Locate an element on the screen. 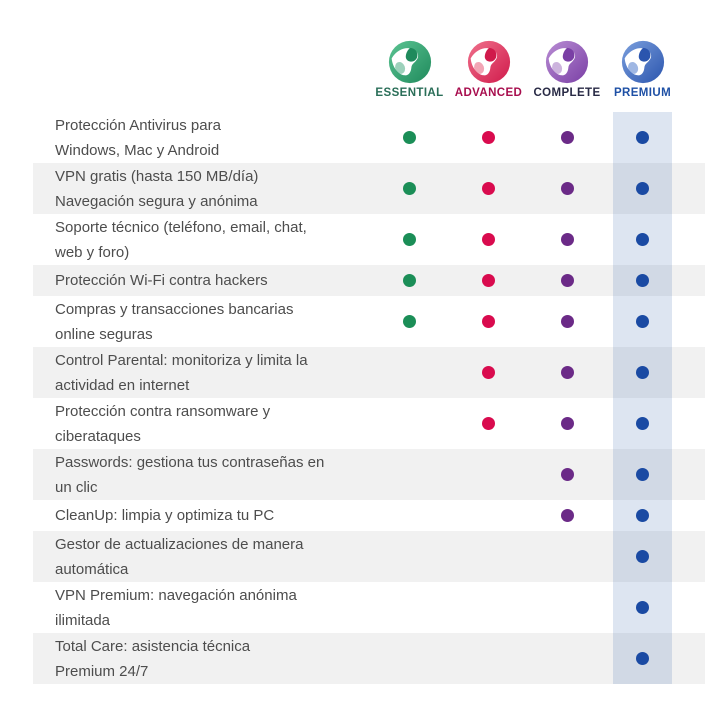 This screenshot has width=719, height=719. feature-text-line: Control Parental: monitoriza y limita la is located at coordinates (181, 360).